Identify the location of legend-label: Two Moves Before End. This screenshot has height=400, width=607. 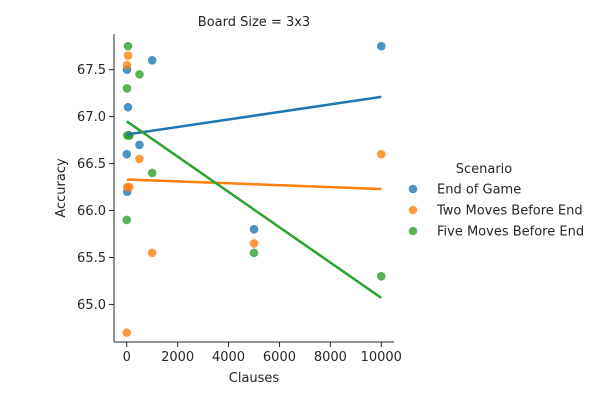
(509, 211).